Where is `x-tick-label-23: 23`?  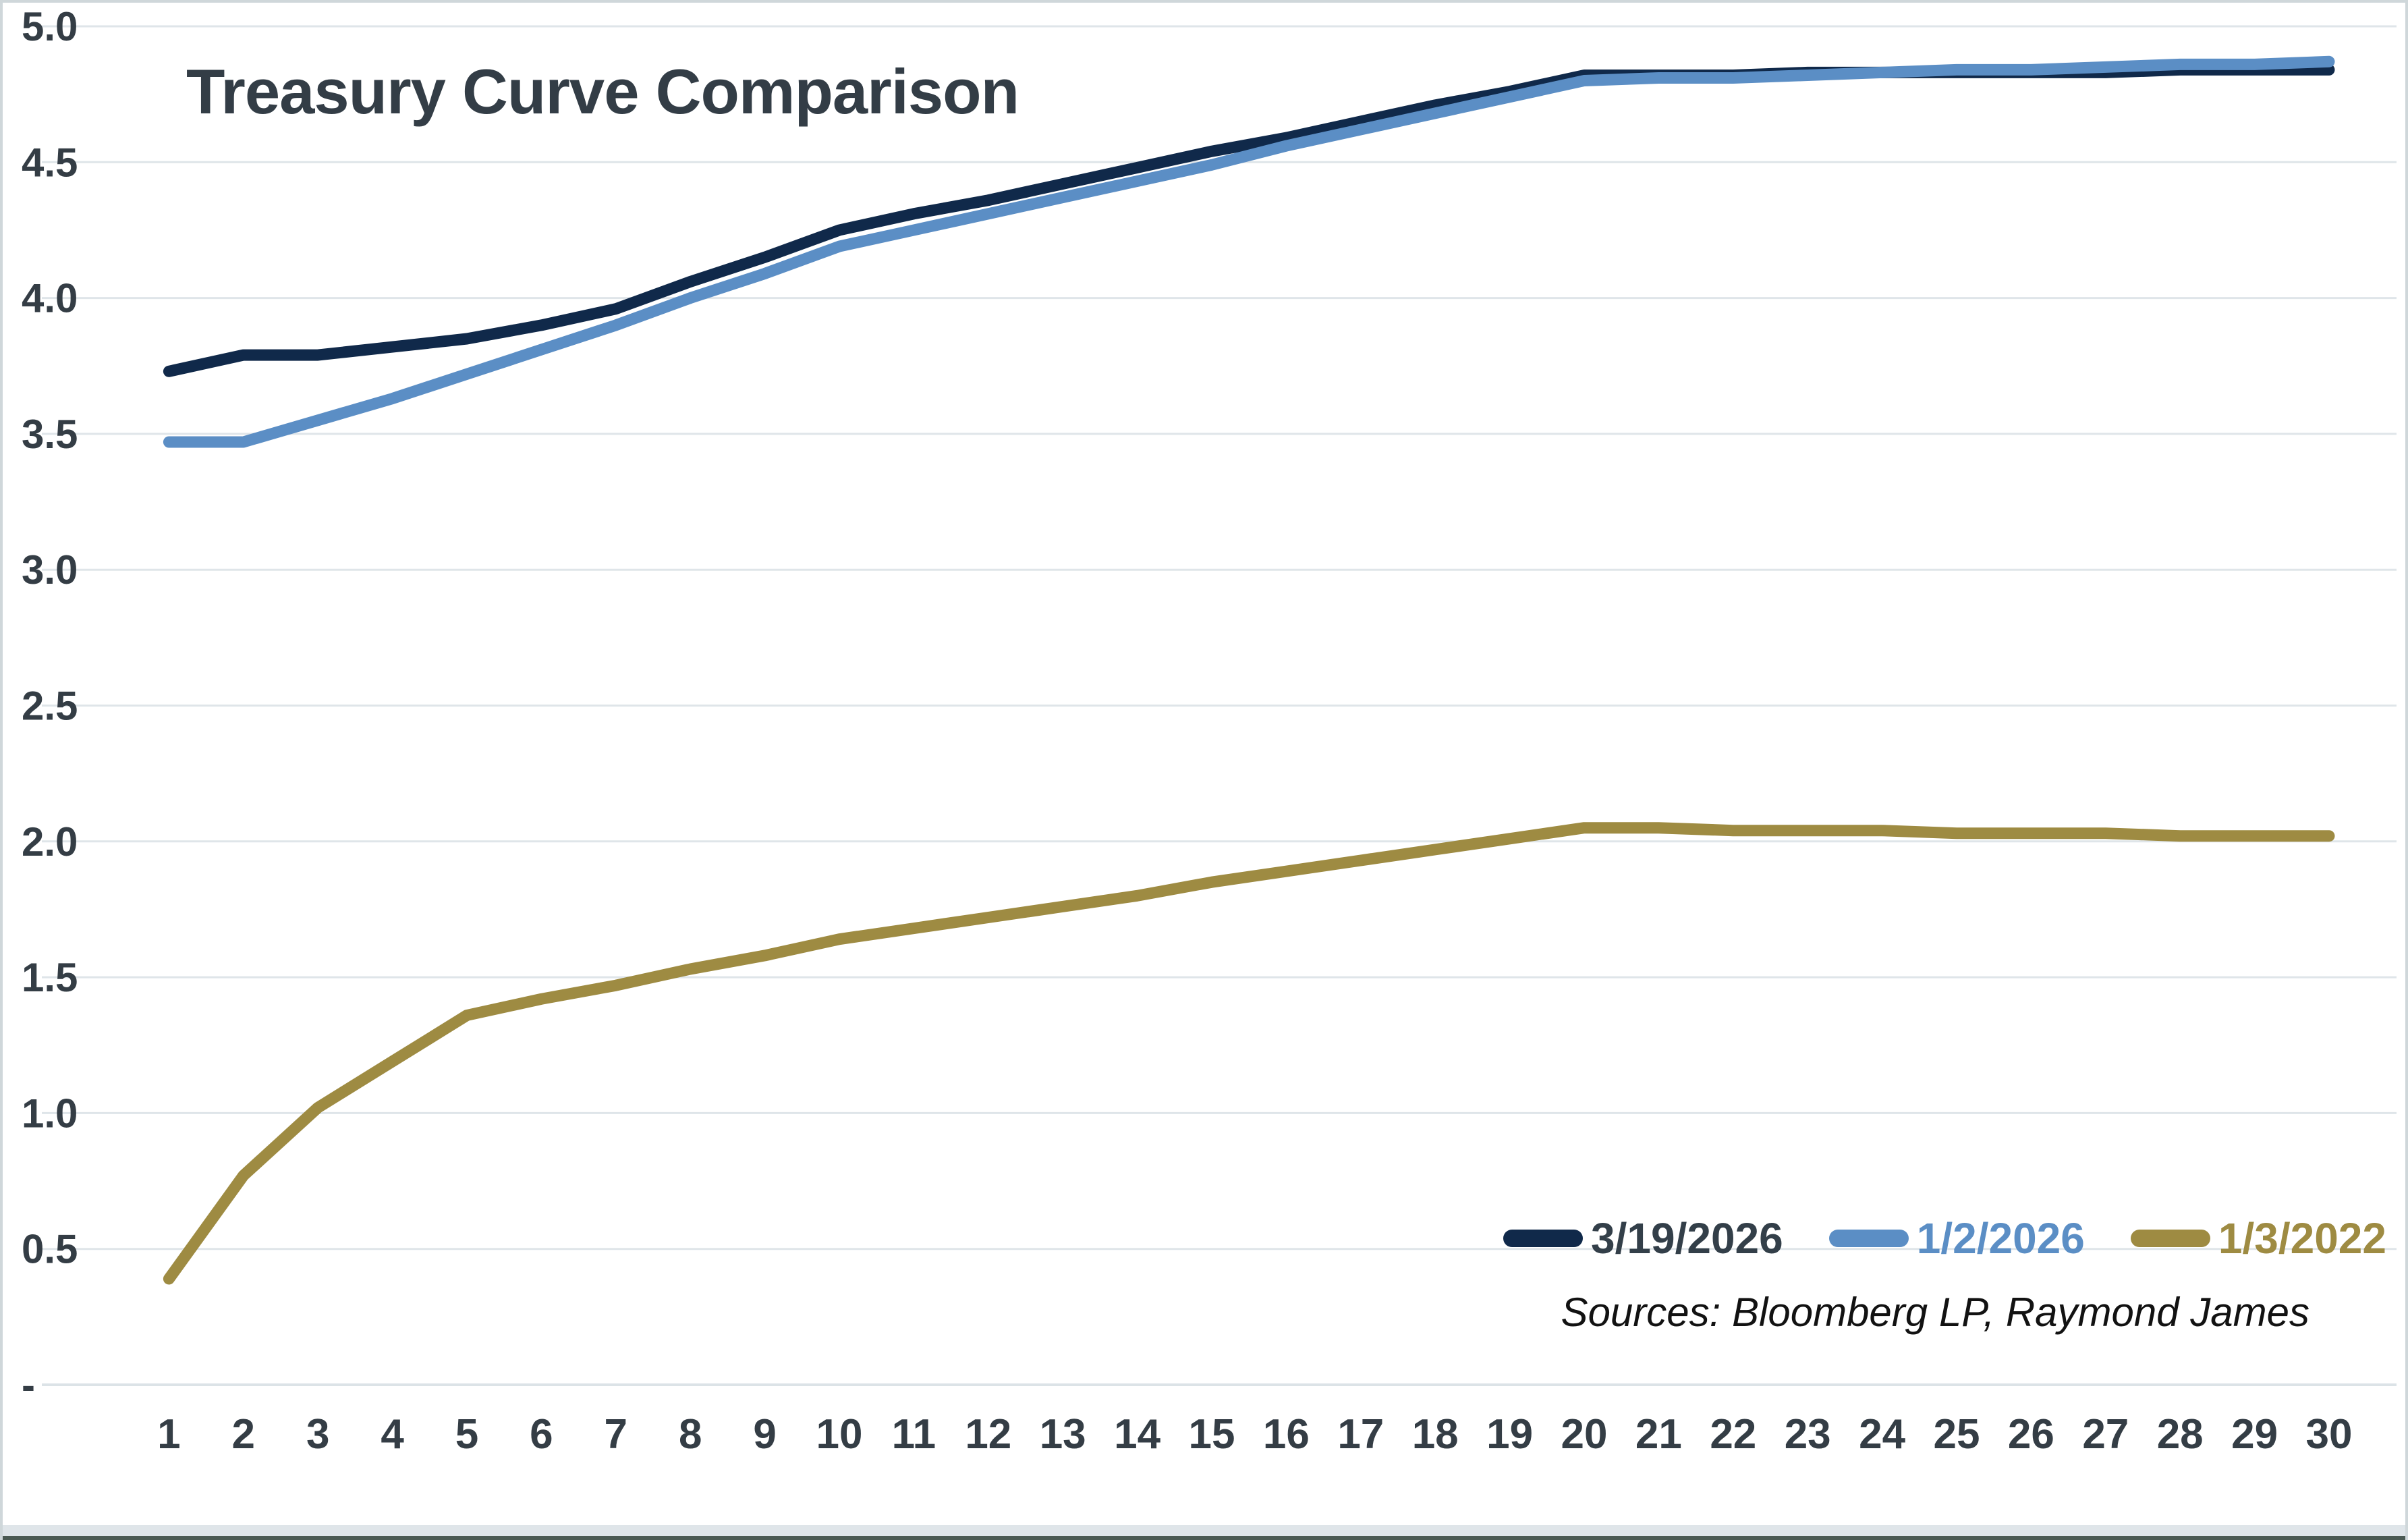 x-tick-label-23: 23 is located at coordinates (1808, 1434).